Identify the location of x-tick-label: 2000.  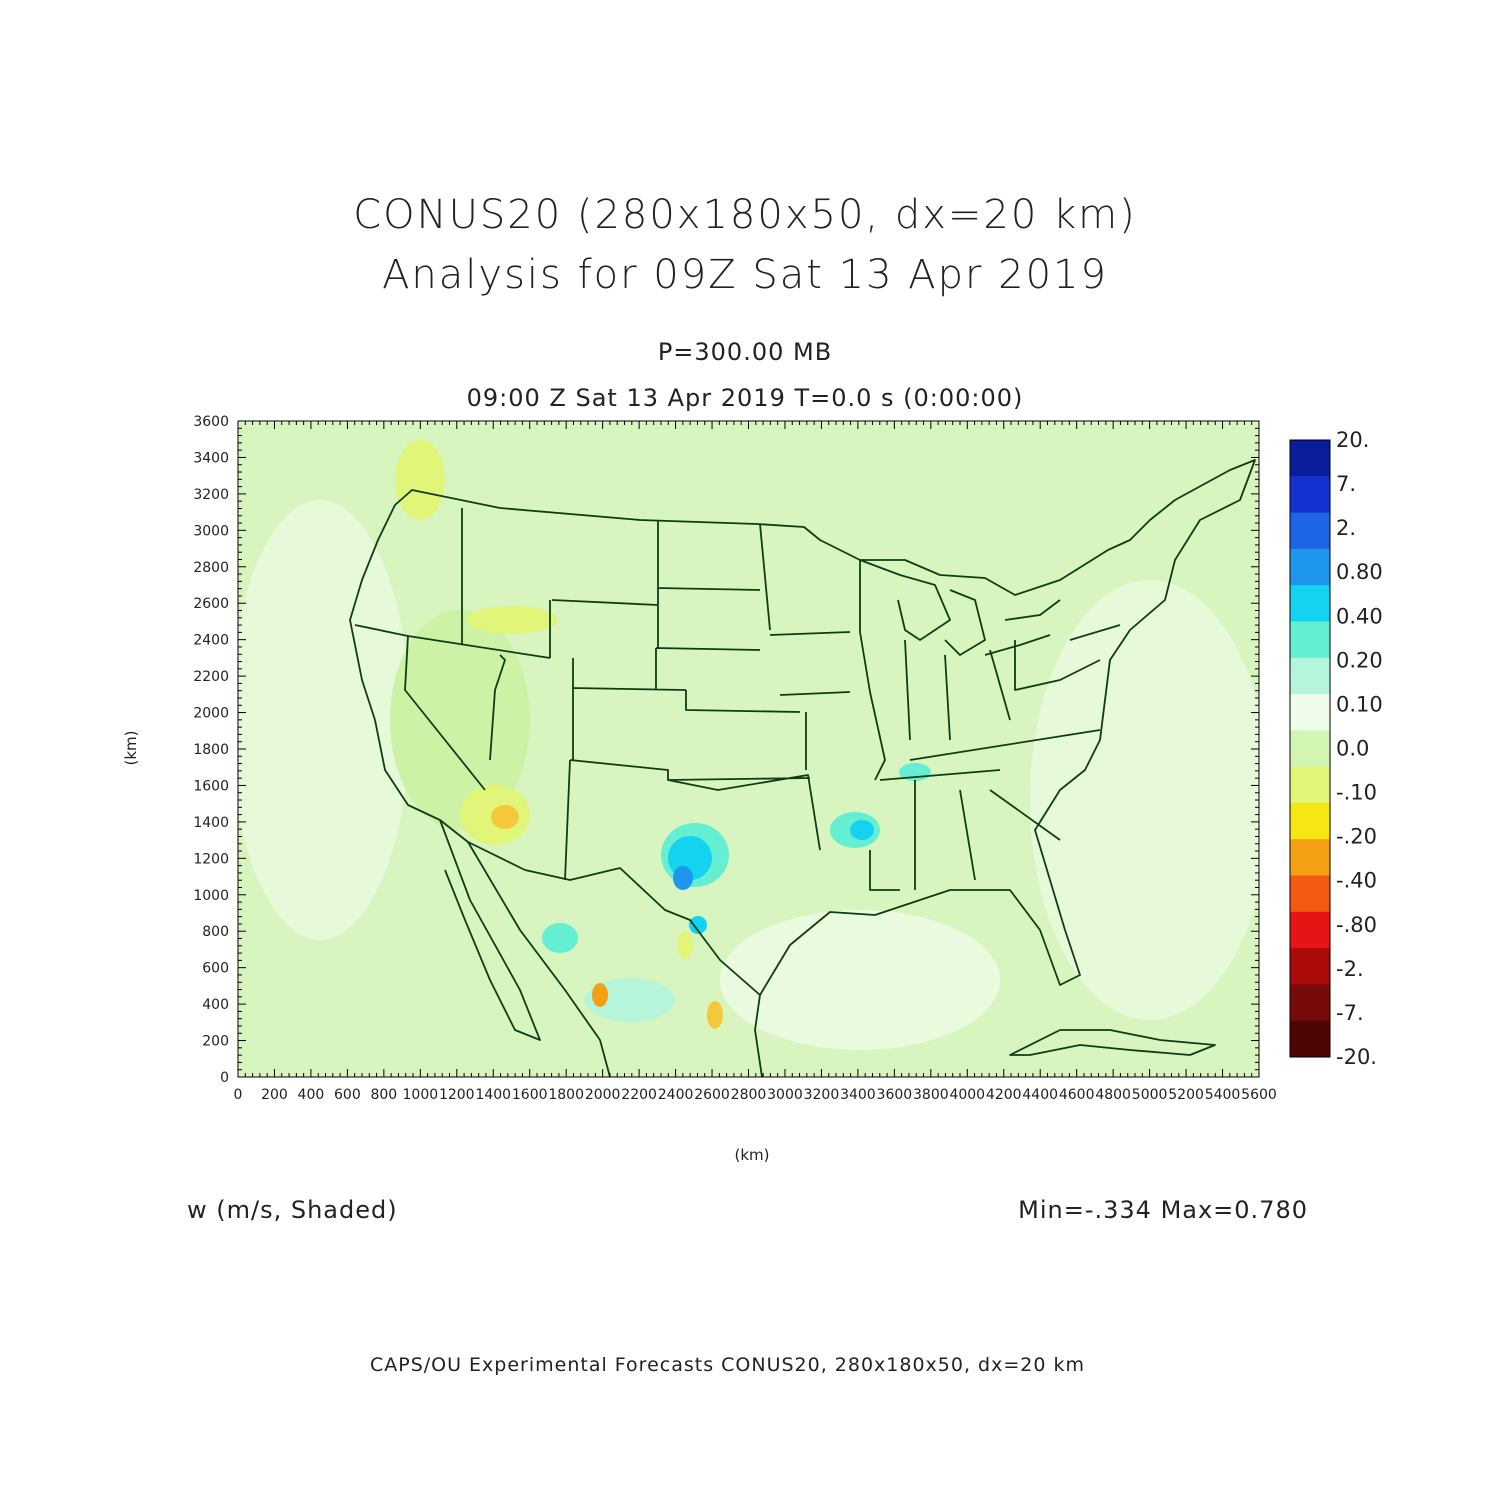
(603, 1095).